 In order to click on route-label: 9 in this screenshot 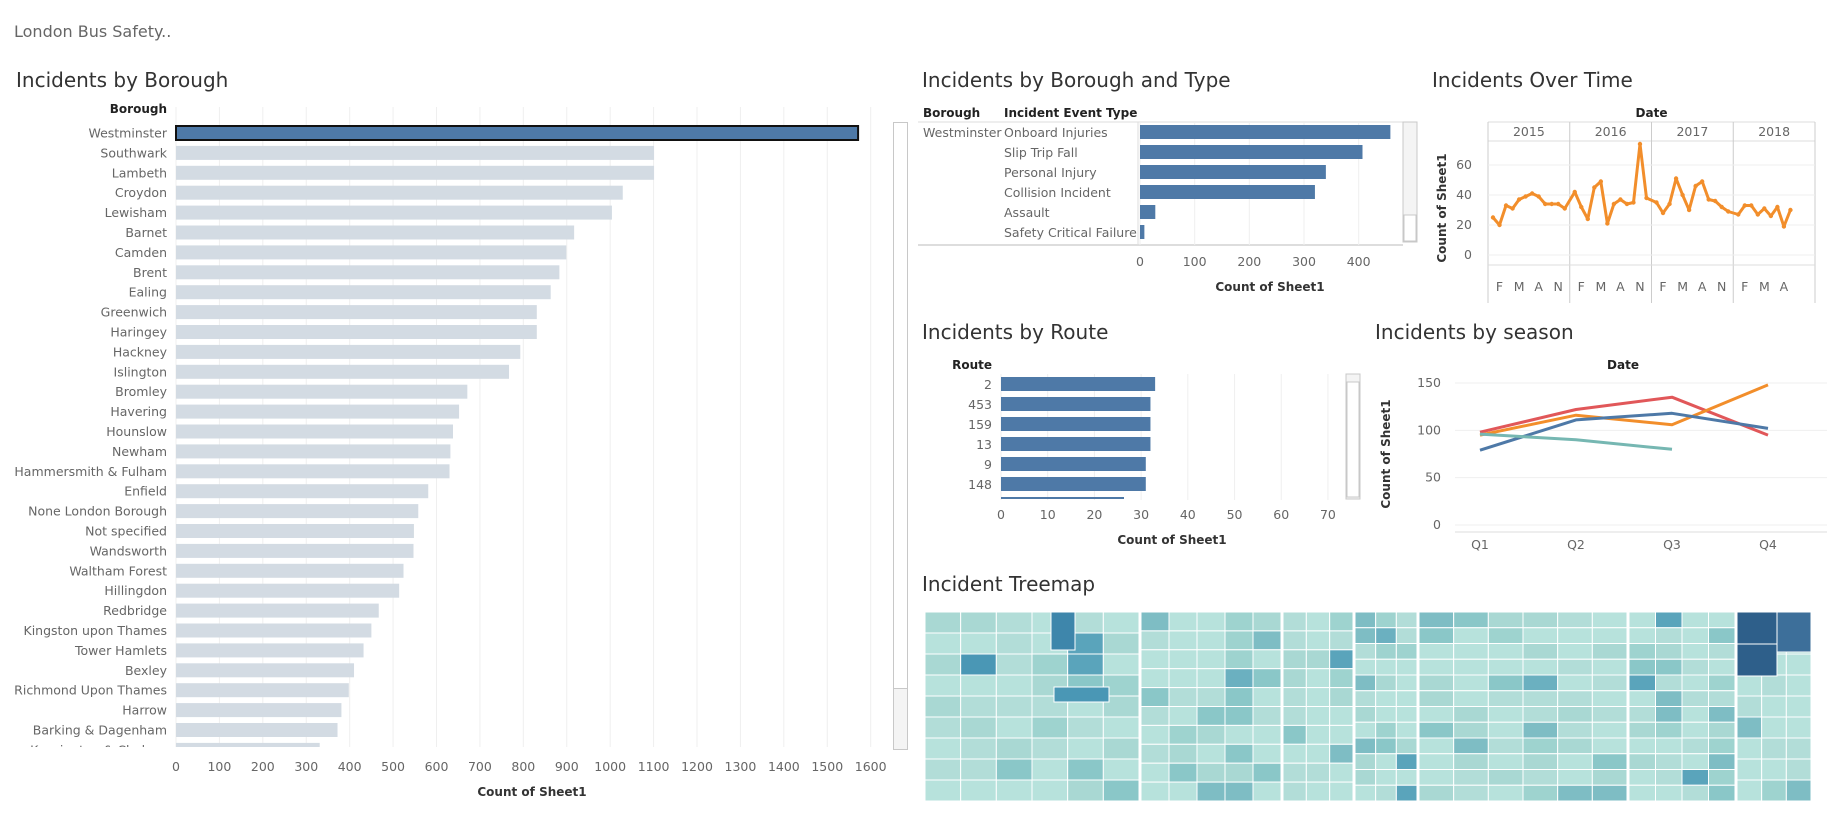, I will do `click(988, 464)`.